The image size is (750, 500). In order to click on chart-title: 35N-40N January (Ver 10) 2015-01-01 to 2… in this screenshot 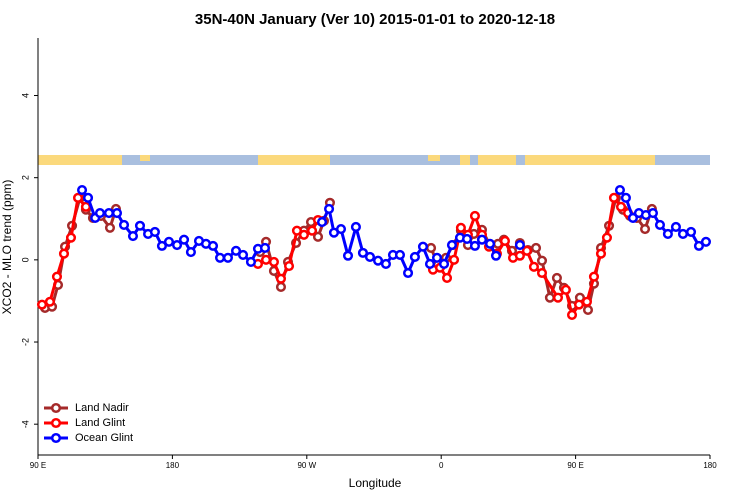, I will do `click(375, 19)`.